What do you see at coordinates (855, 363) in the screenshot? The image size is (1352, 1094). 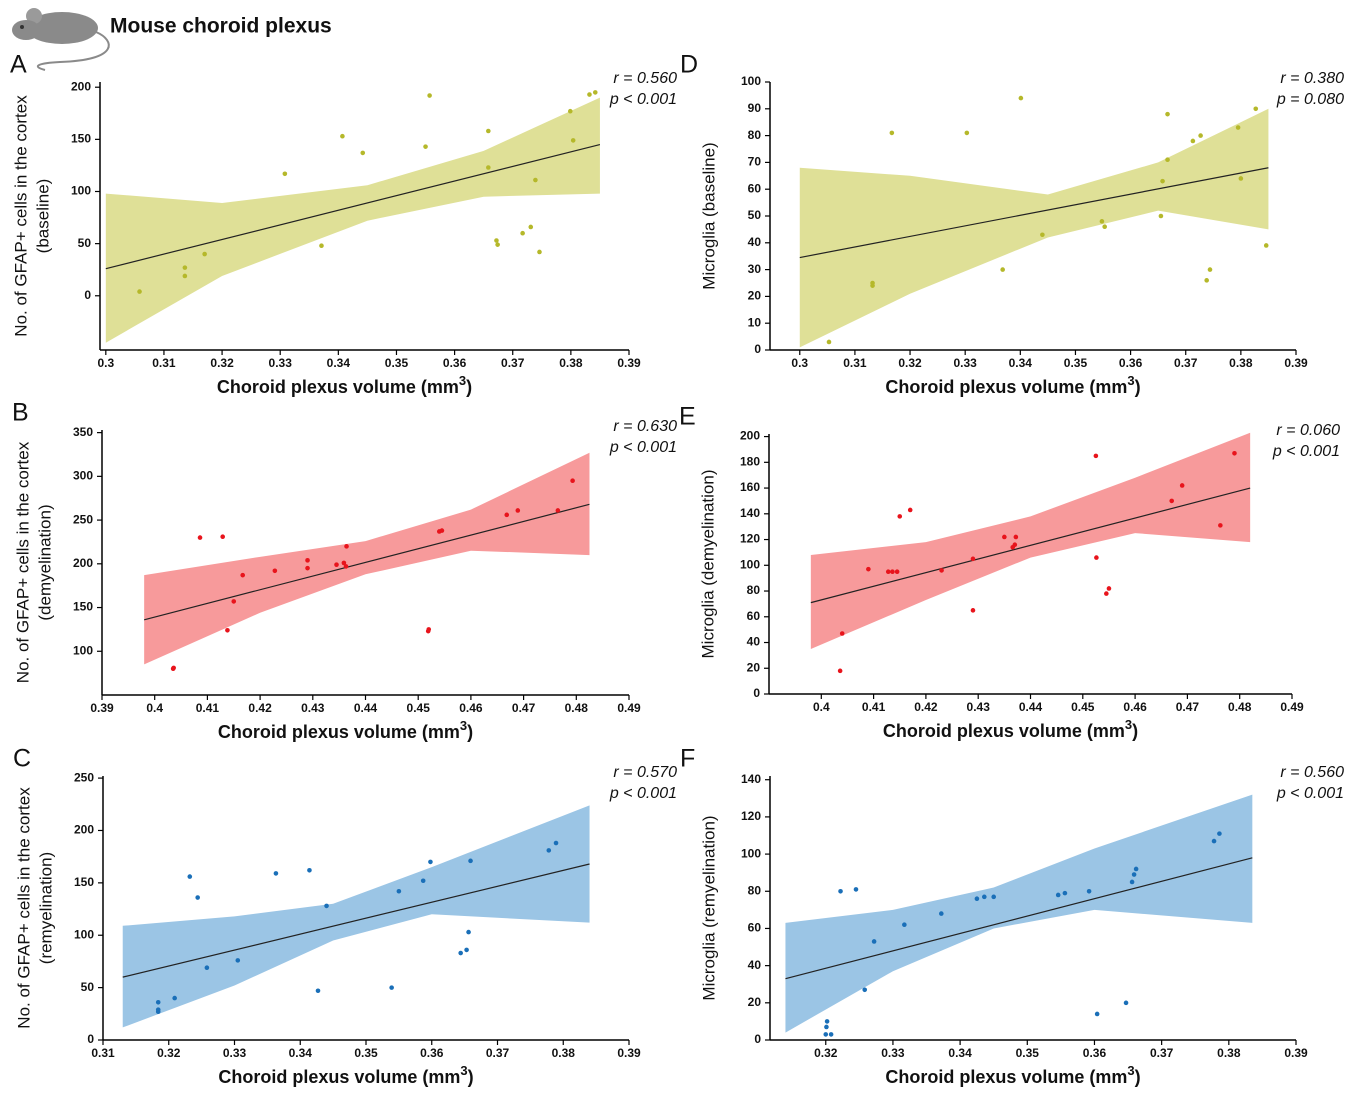 I see `x-tick-label: 0.31` at bounding box center [855, 363].